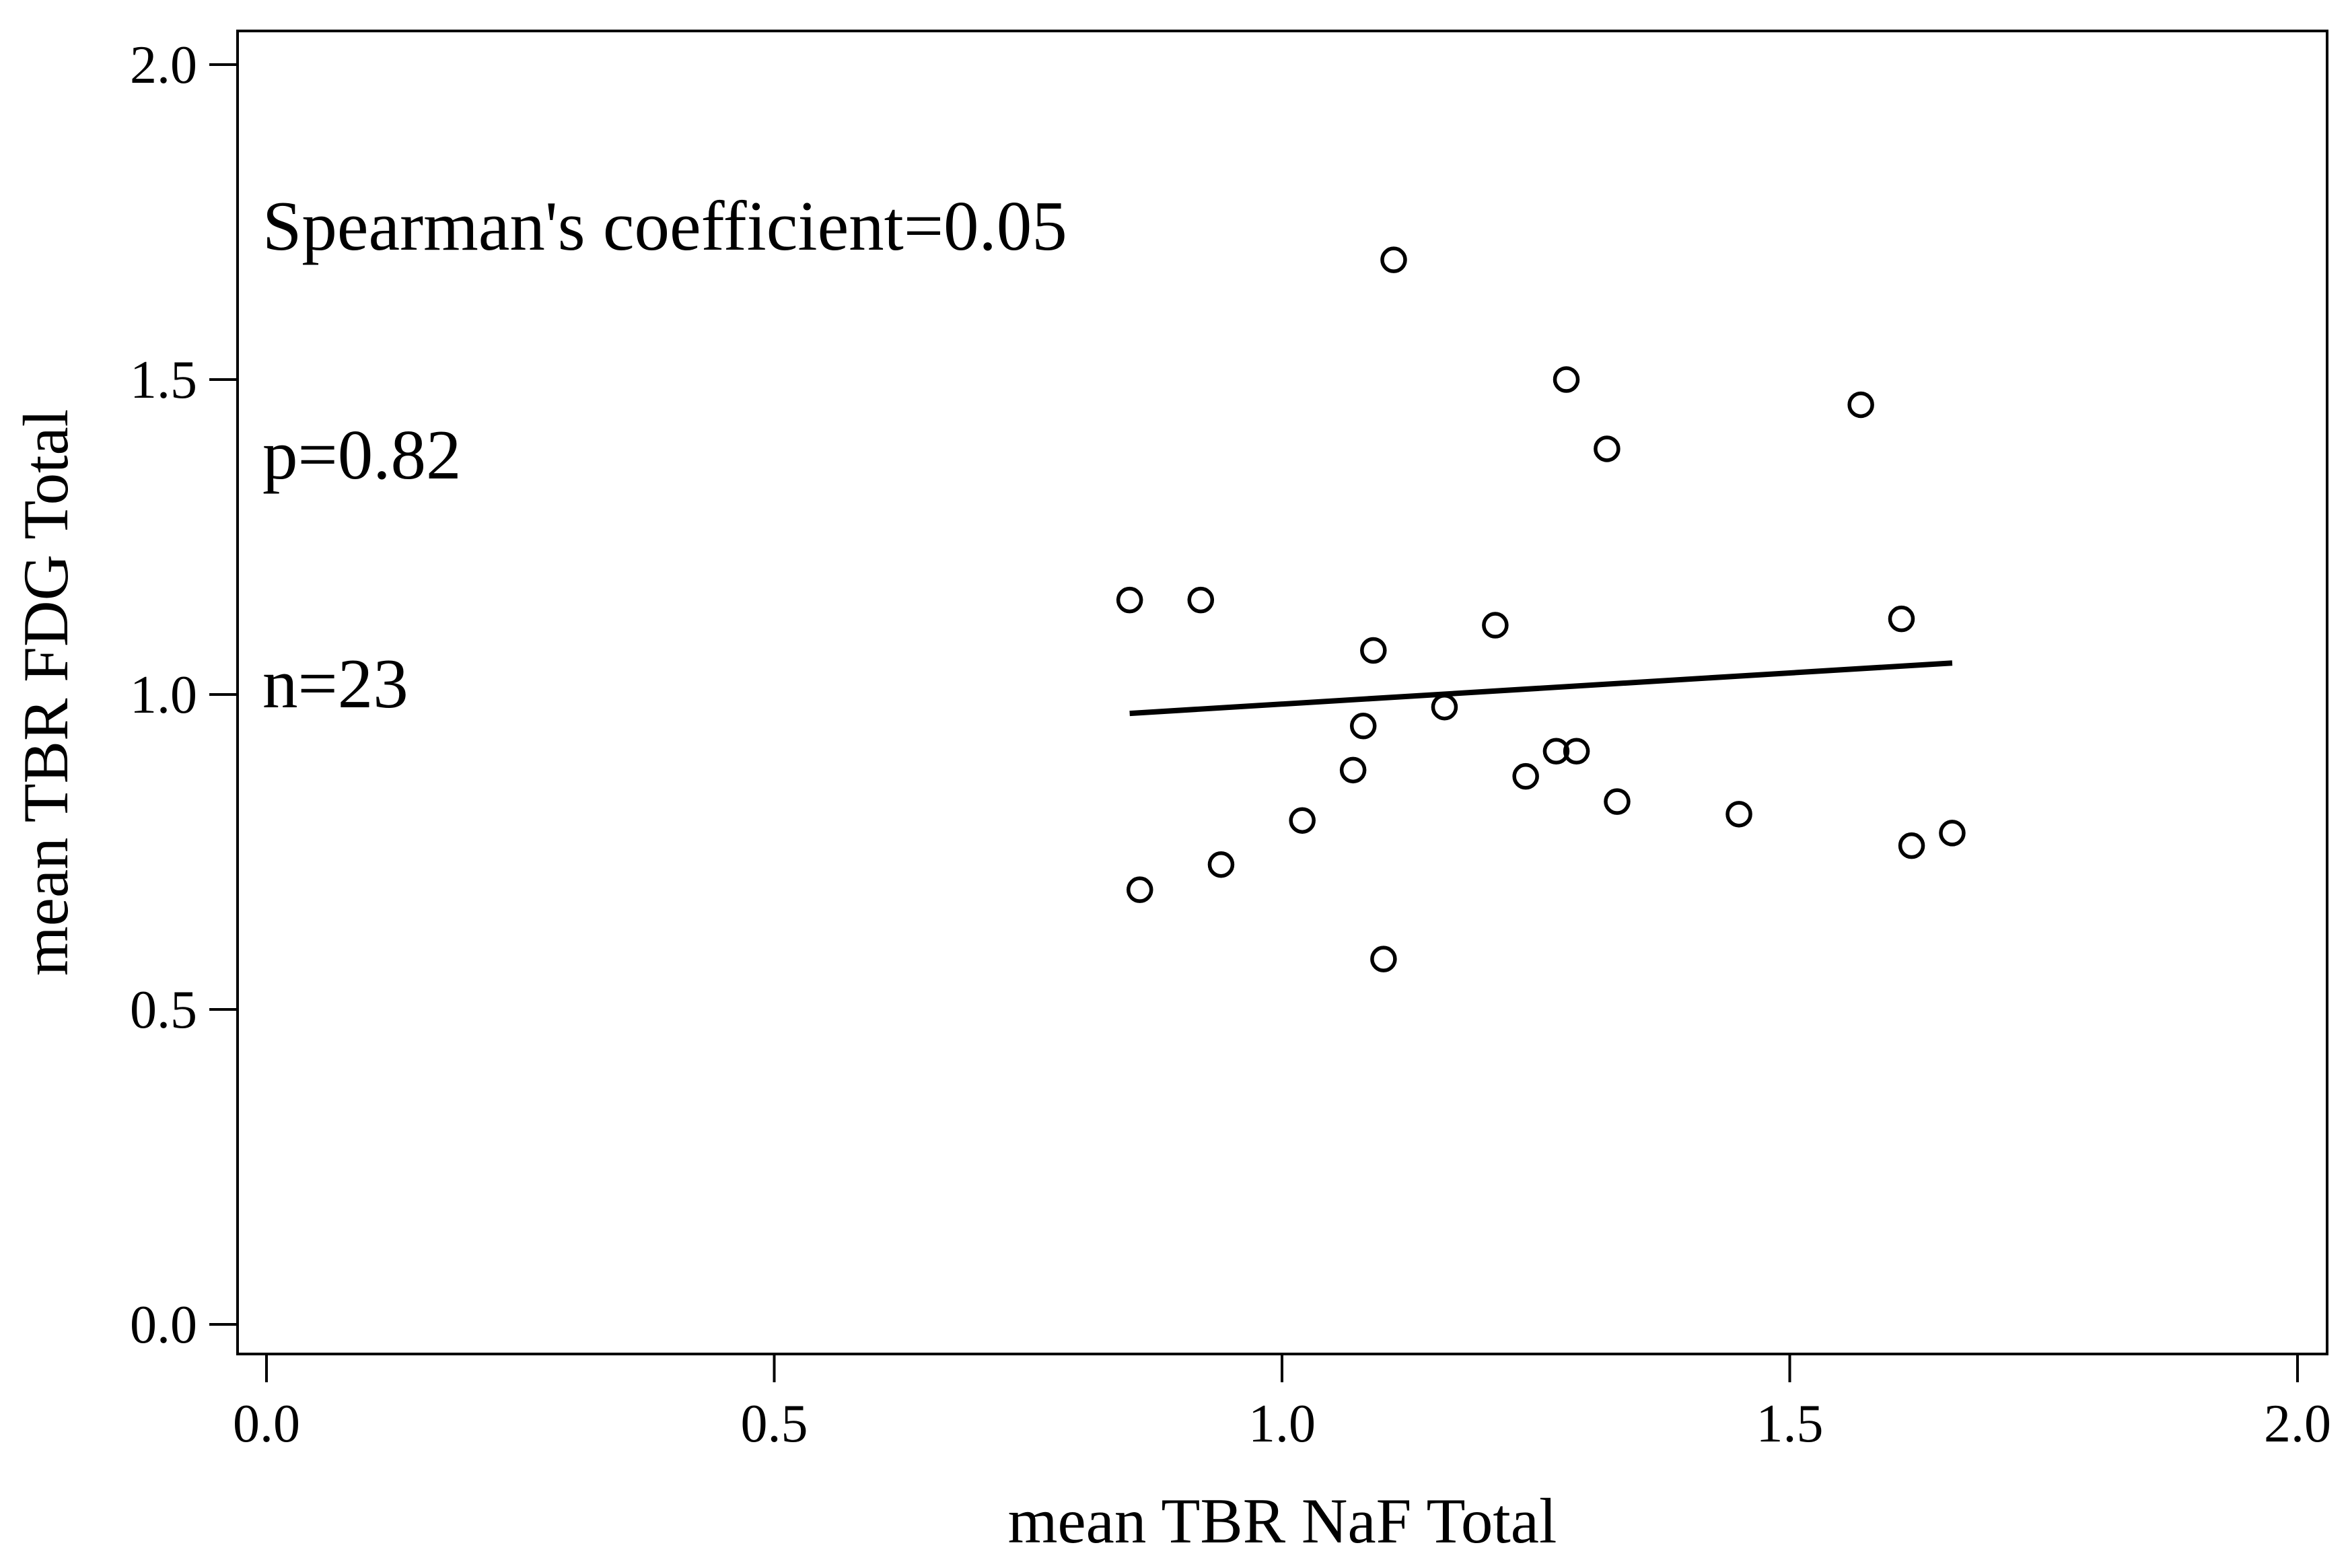 This screenshot has width=2350, height=1568. Describe the element at coordinates (163, 1325) in the screenshot. I see `y-tick-label: 0.0` at that location.